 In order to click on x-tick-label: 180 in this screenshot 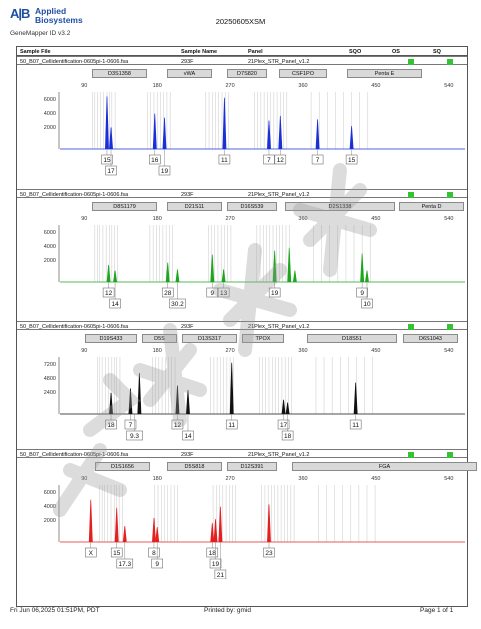, I will do `click(157, 219)`.